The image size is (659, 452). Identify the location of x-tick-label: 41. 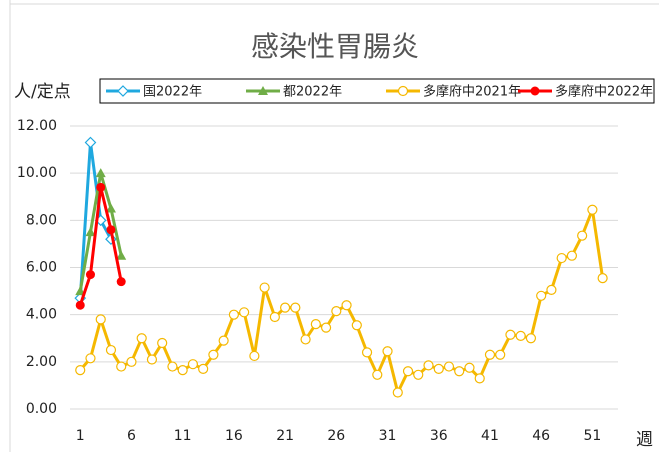
(490, 436).